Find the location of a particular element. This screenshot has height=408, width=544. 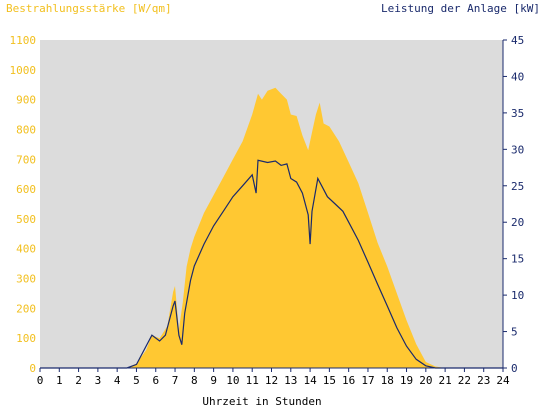

right-axis-title: Leistung der Anlage [kW] is located at coordinates (460, 8).